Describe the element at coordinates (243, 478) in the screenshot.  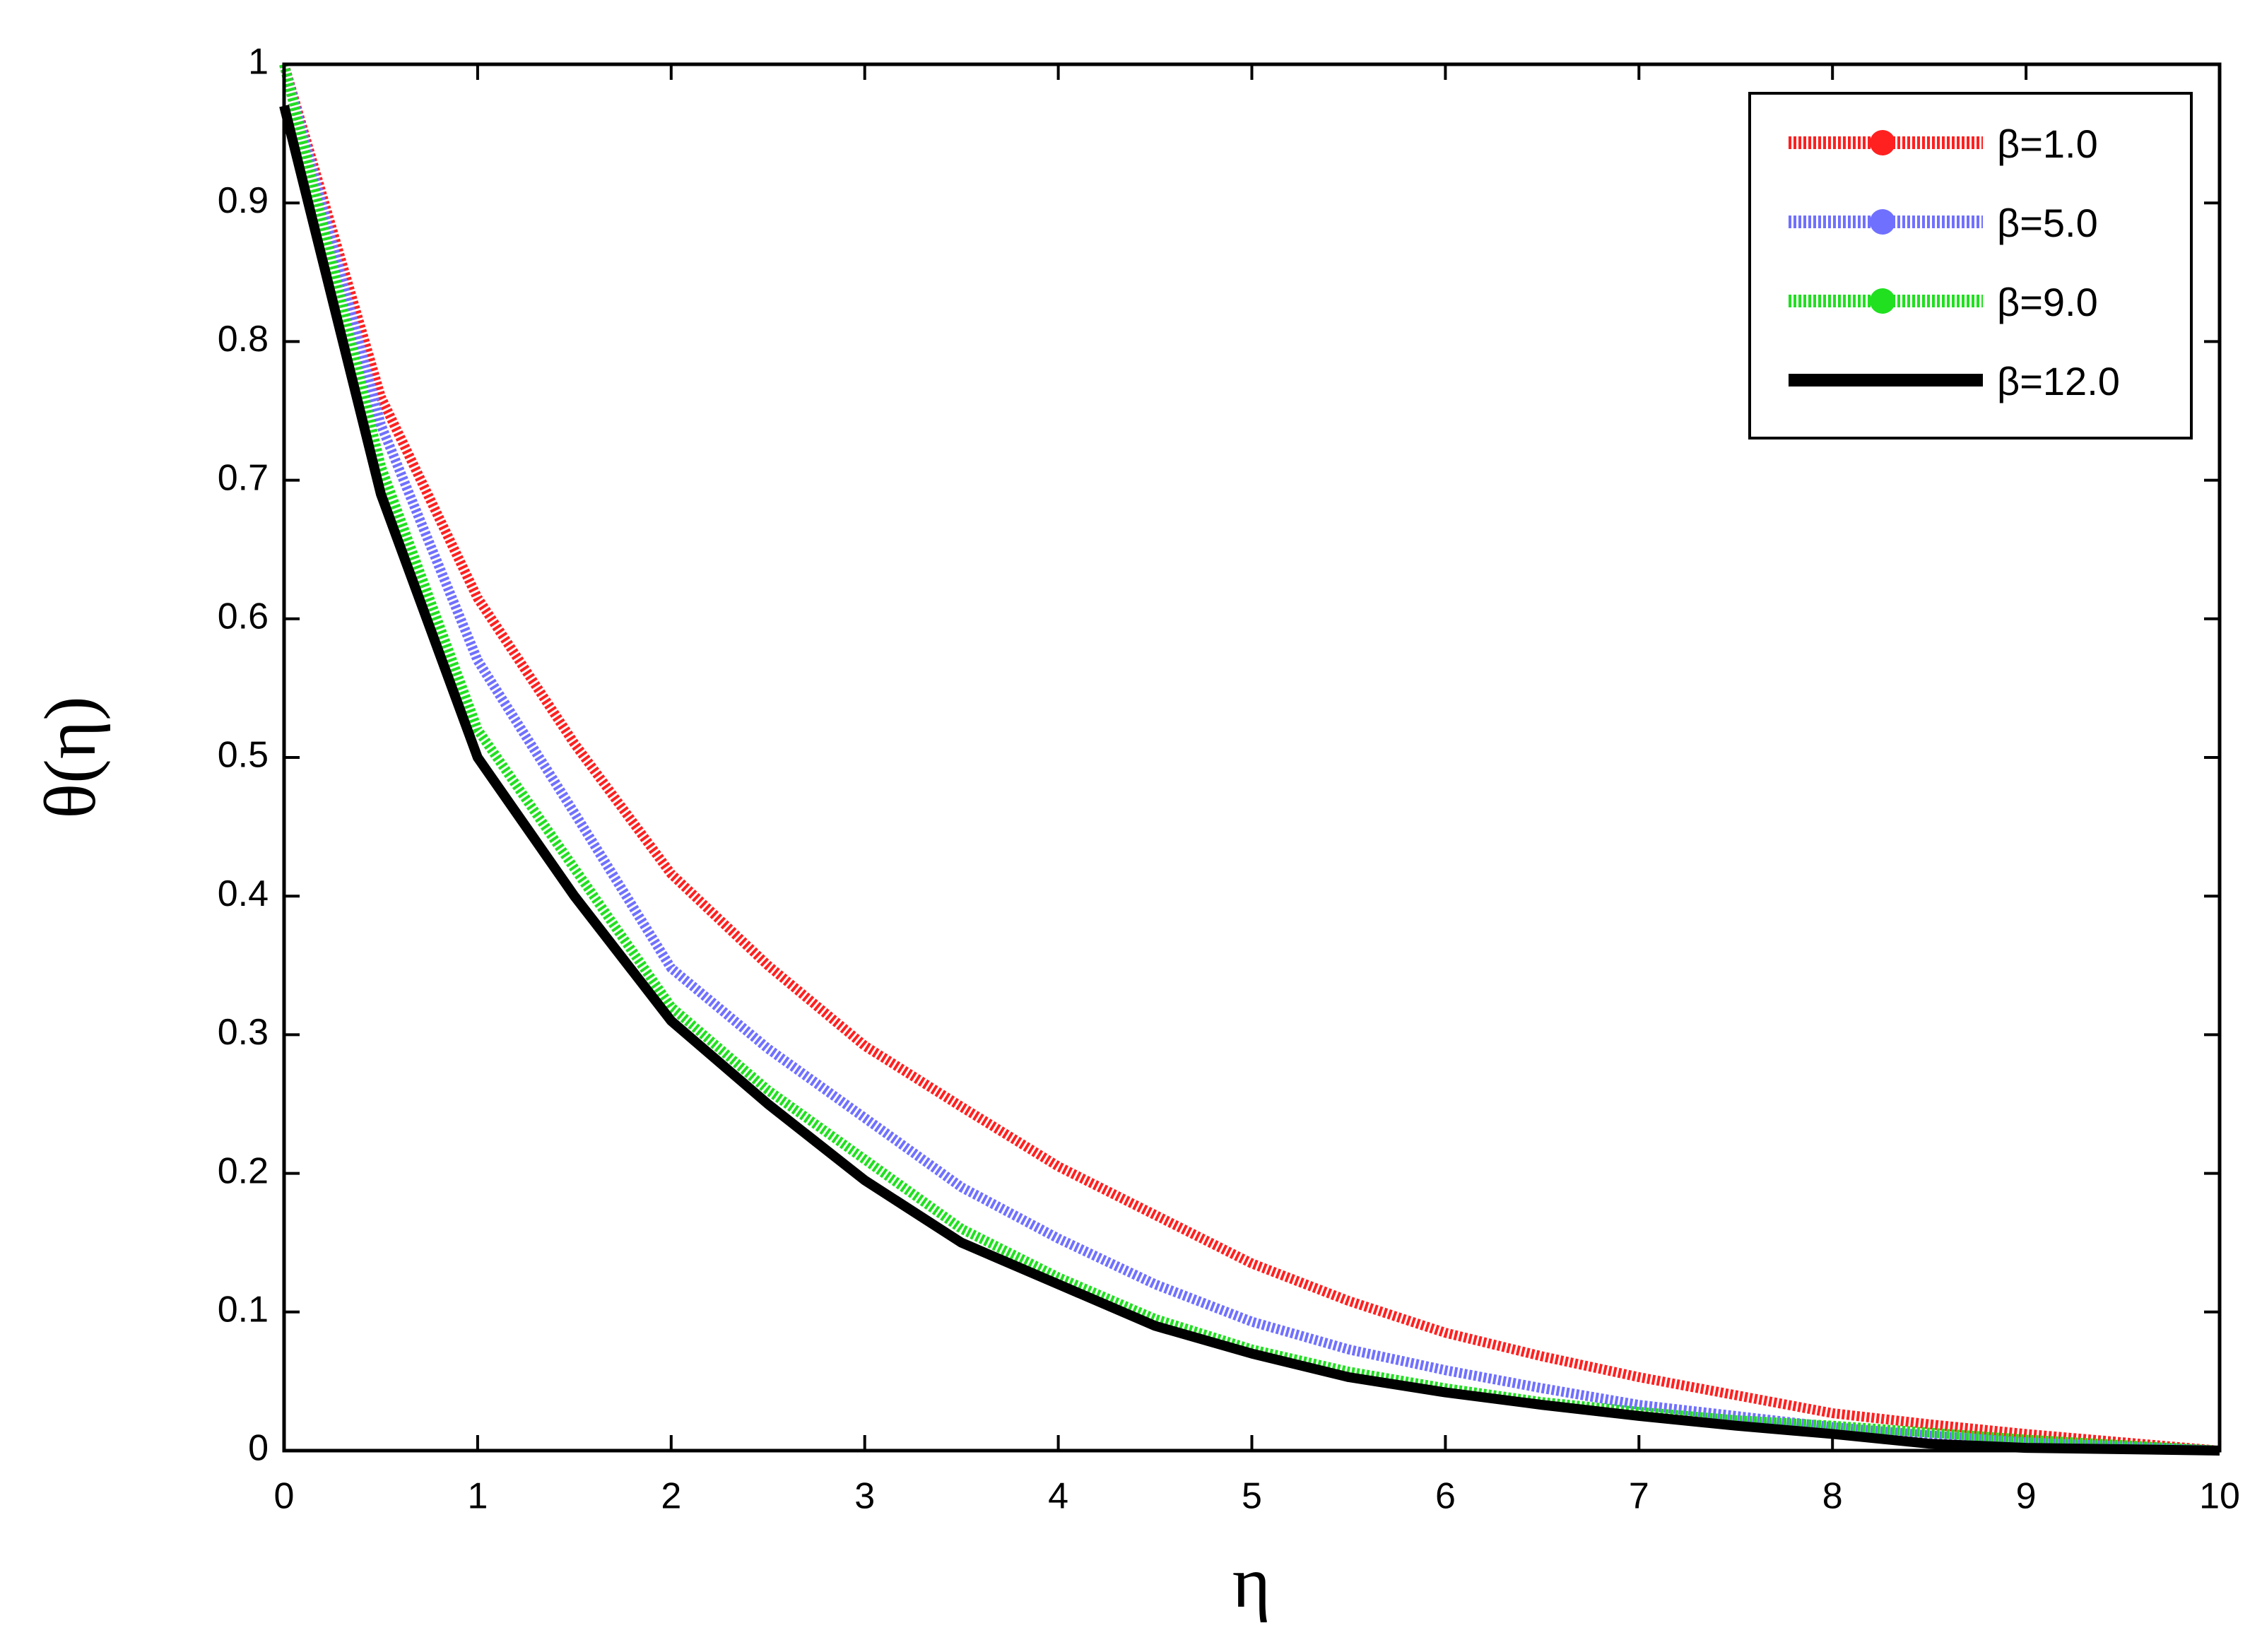
I see `y-tick-label: 0.7` at that location.